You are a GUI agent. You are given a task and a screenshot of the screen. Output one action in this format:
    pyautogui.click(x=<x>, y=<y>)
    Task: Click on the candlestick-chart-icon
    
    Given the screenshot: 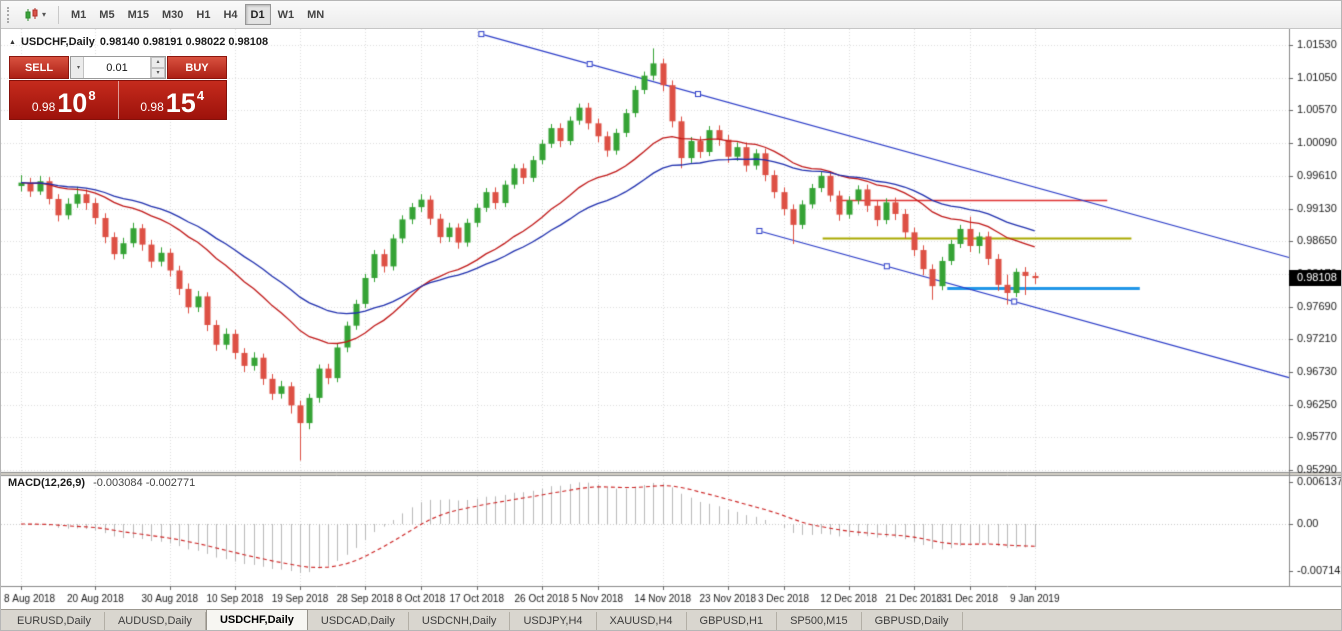 What is the action you would take?
    pyautogui.click(x=31, y=14)
    